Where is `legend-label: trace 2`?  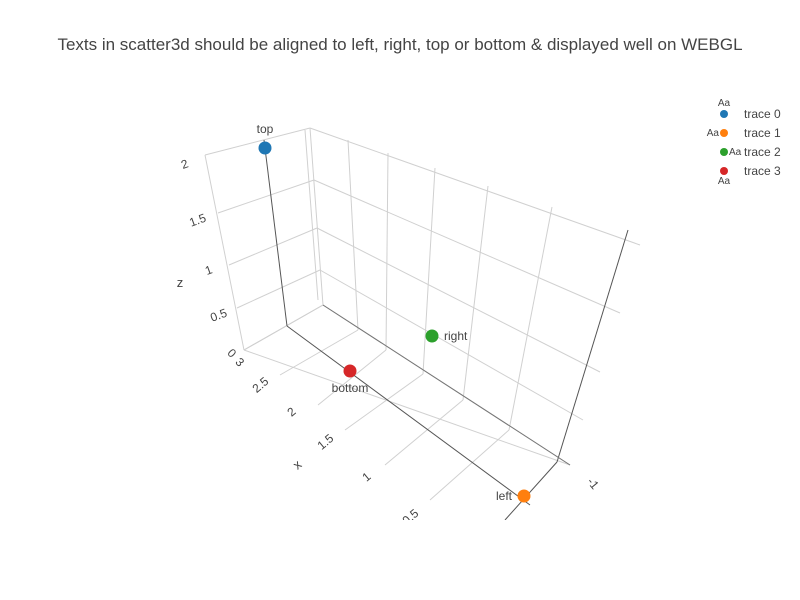 legend-label: trace 2 is located at coordinates (762, 152).